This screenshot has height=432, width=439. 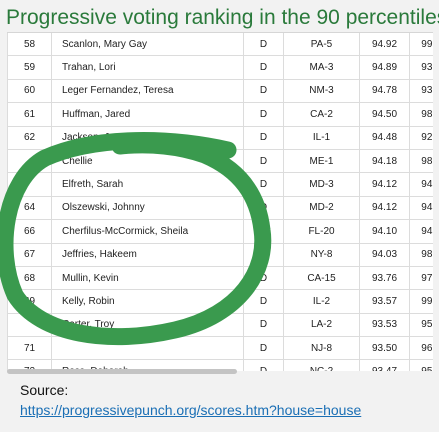 I want to click on name-cell: Kelly, Robin, so click(x=147, y=301).